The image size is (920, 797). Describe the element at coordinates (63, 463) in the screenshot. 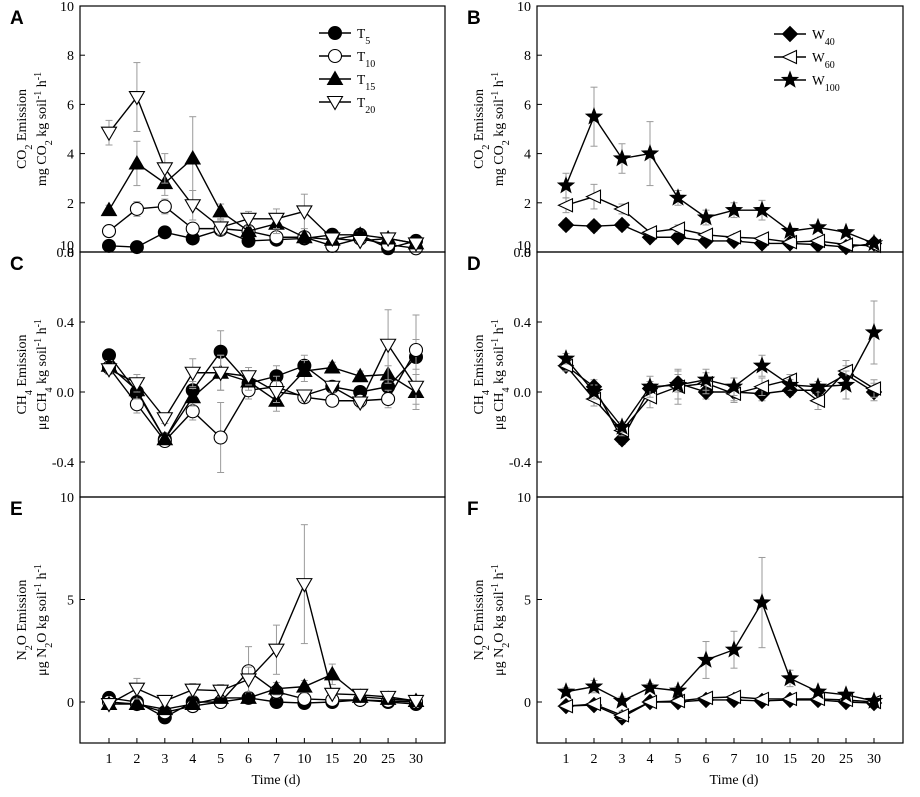

I see `y-tick-label: -0.4` at that location.